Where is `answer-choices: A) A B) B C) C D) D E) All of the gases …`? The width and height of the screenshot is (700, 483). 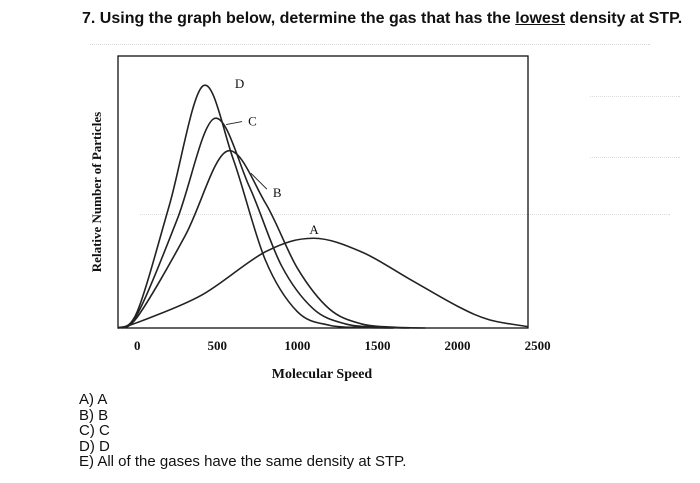 answer-choices: A) A B) B C) C D) D E) All of the gases … is located at coordinates (242, 431).